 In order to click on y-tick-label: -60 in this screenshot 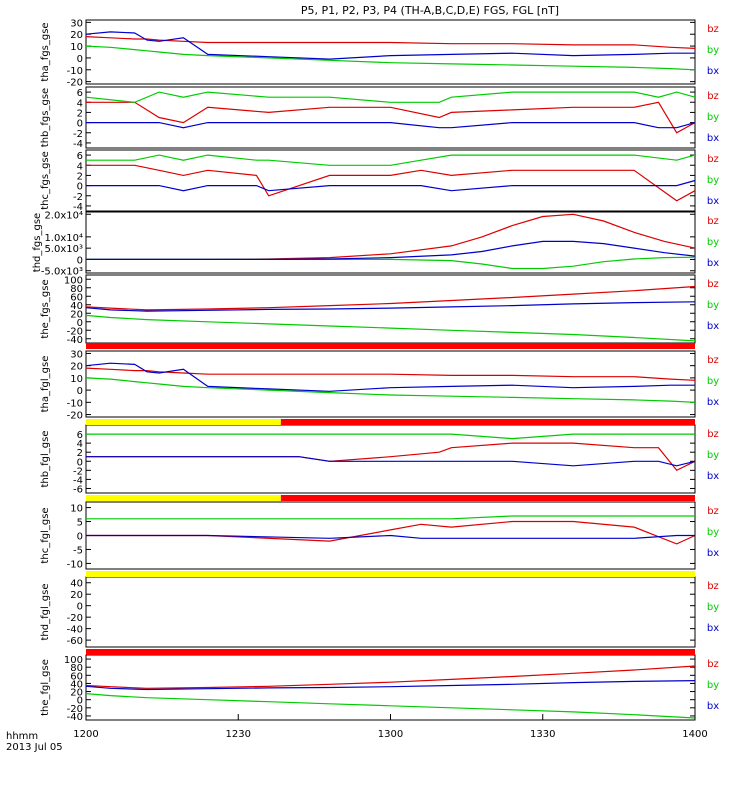, I will do `click(75, 641)`.